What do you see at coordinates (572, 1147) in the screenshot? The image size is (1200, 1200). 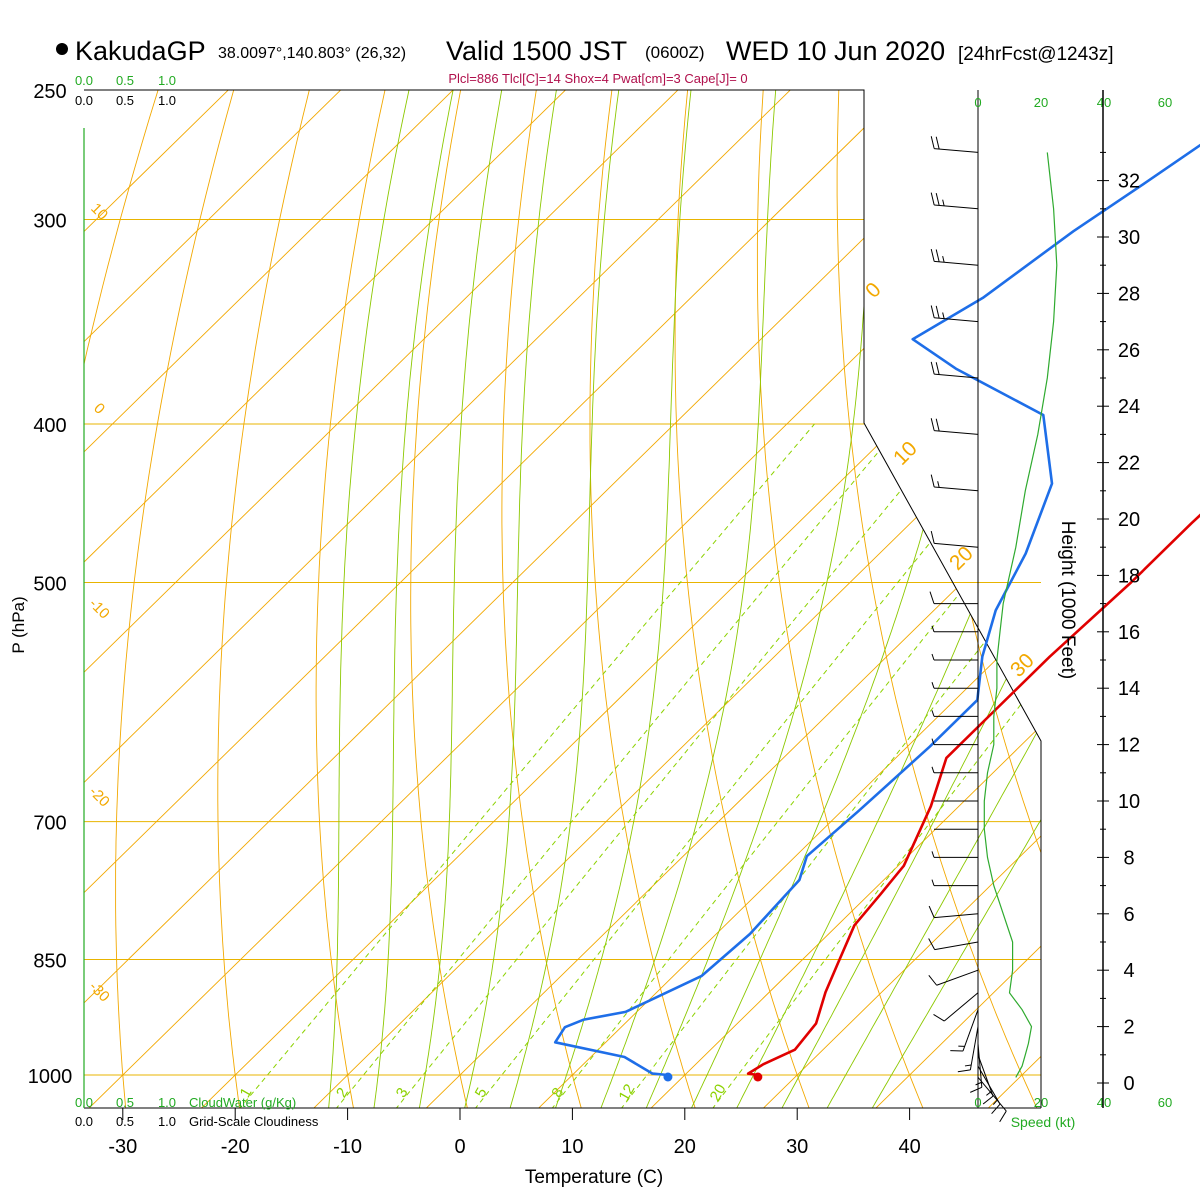 I see `temperature-tick-10: 10` at bounding box center [572, 1147].